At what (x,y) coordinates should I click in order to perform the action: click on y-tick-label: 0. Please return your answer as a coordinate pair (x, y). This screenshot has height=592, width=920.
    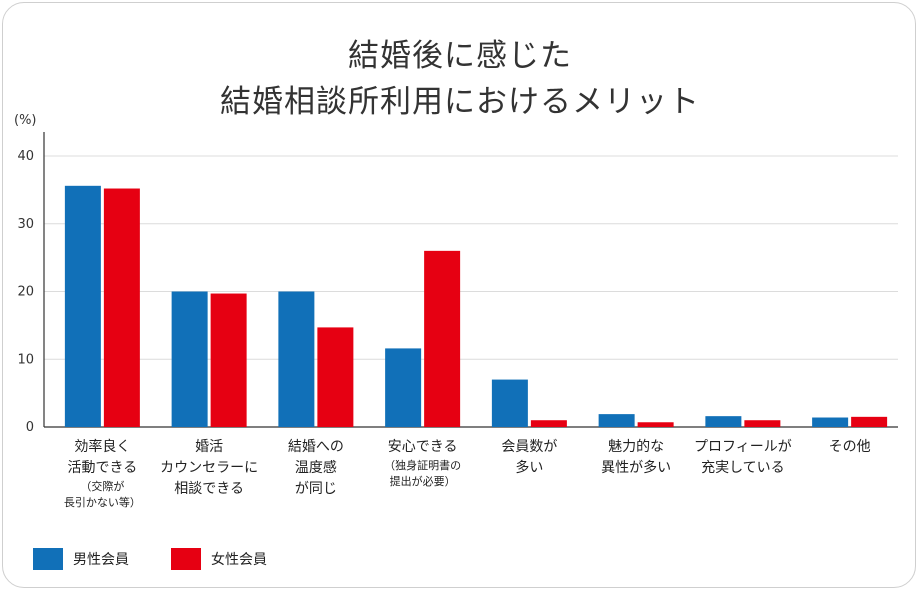
    Looking at the image, I should click on (30, 427).